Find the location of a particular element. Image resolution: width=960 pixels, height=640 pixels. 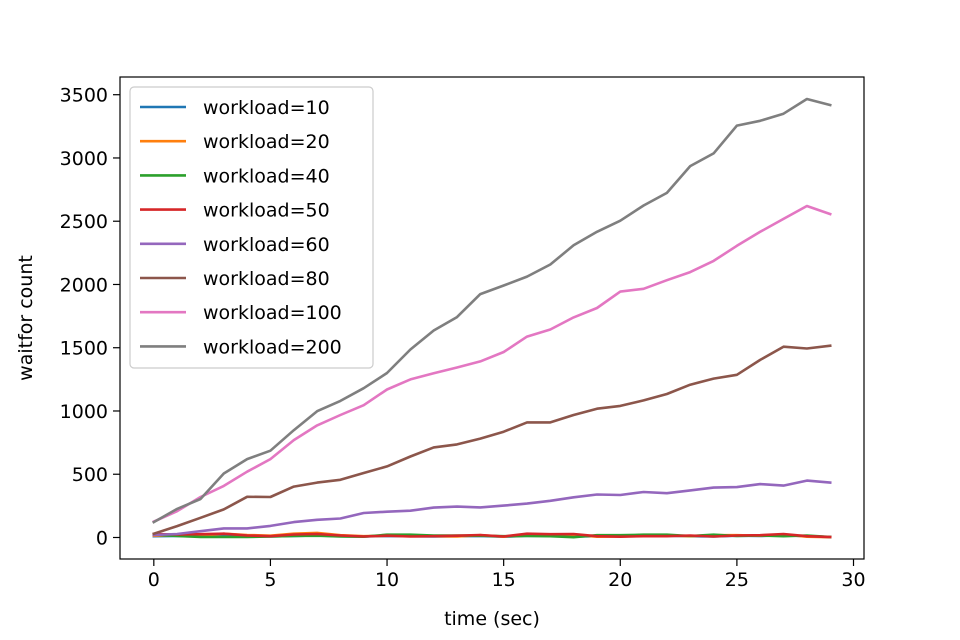

y-axis-label: waitfor count is located at coordinates (26, 318).